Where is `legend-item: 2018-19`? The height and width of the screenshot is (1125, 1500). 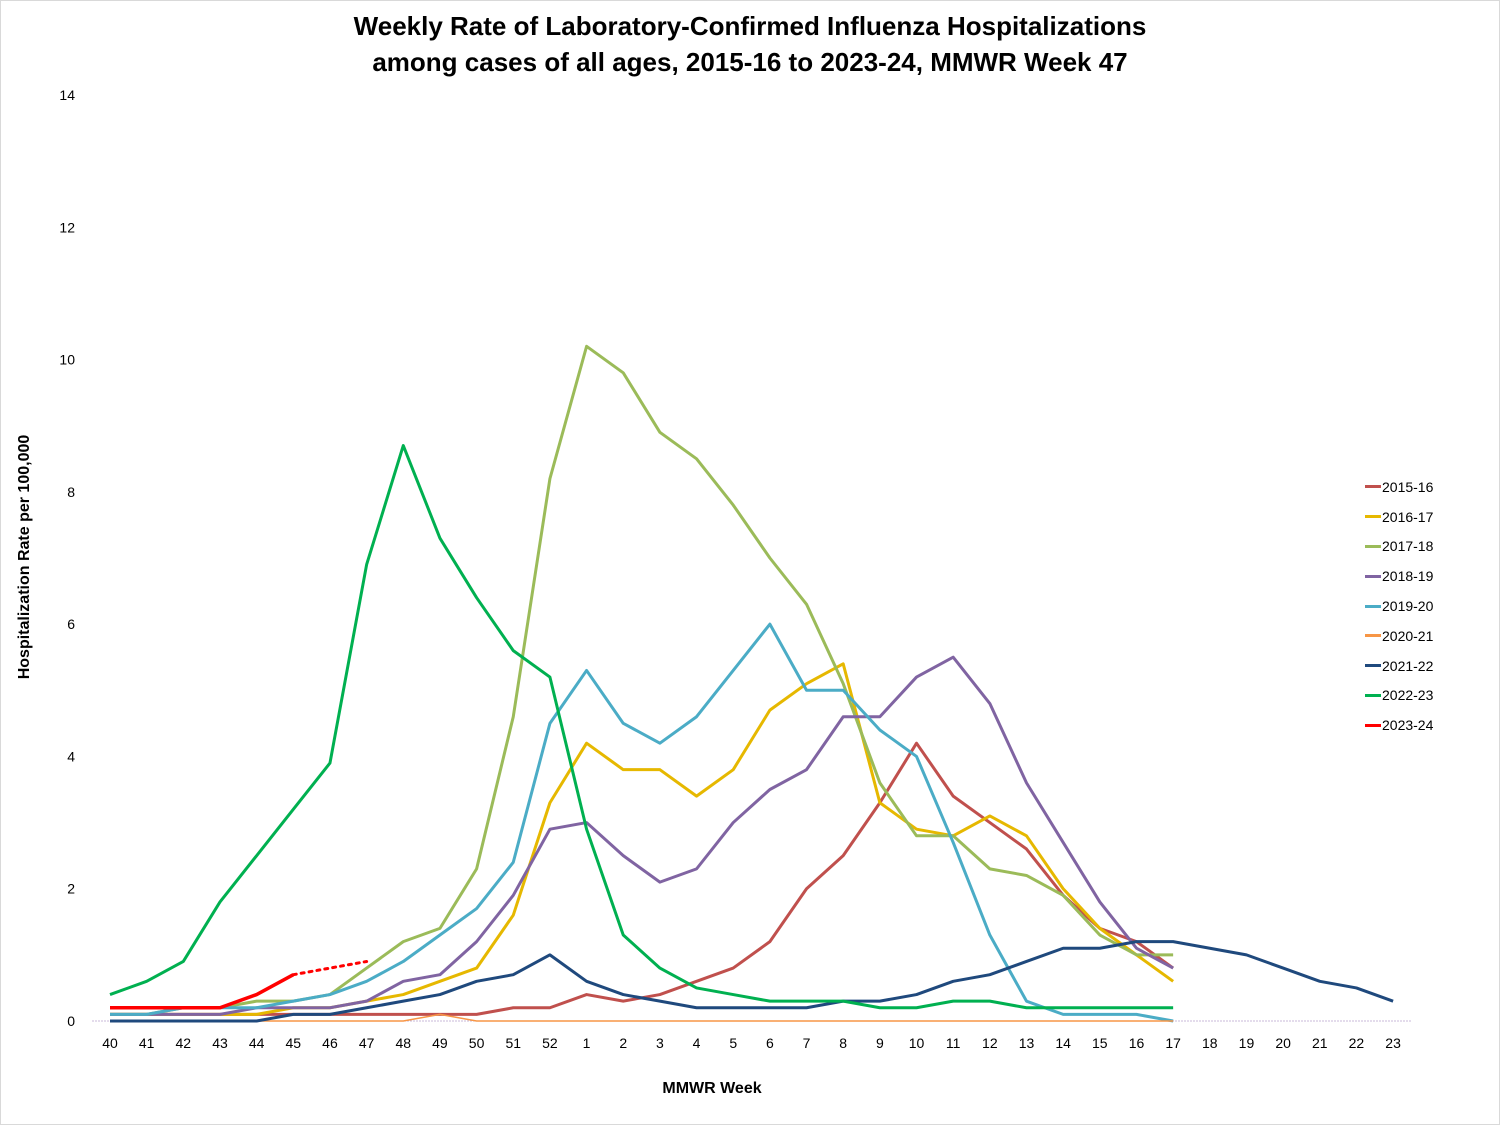
legend-item: 2018-19 is located at coordinates (1399, 576).